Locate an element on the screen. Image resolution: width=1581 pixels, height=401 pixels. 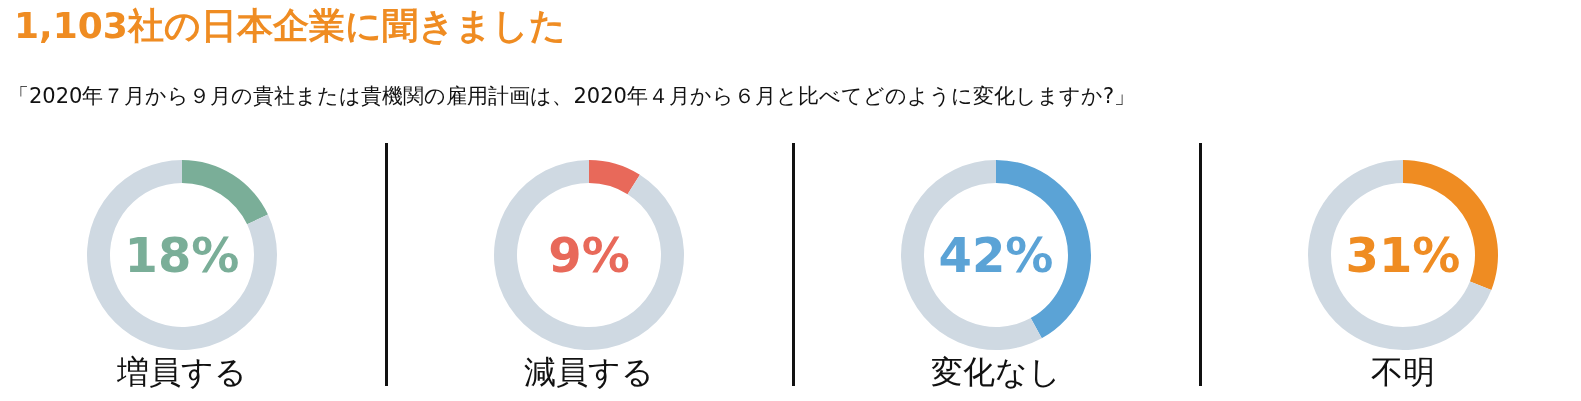
text: 9% is located at coordinates (589, 255).